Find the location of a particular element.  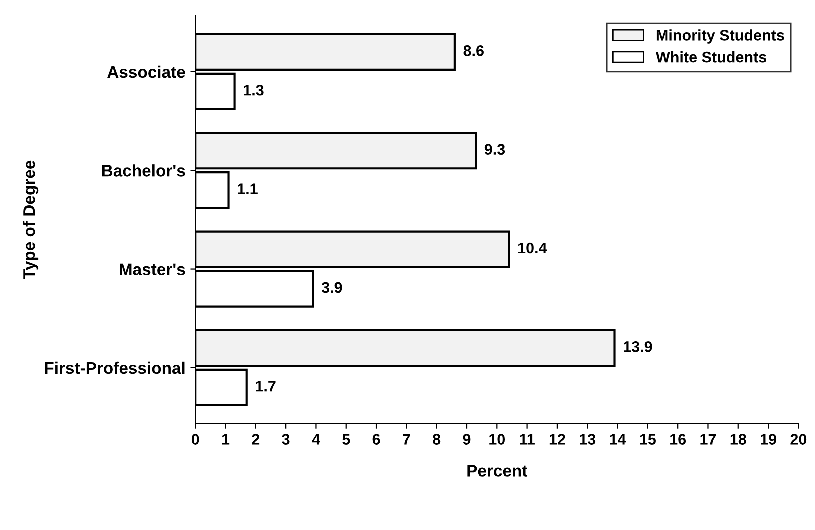

x-tick-label: 0 is located at coordinates (196, 439).